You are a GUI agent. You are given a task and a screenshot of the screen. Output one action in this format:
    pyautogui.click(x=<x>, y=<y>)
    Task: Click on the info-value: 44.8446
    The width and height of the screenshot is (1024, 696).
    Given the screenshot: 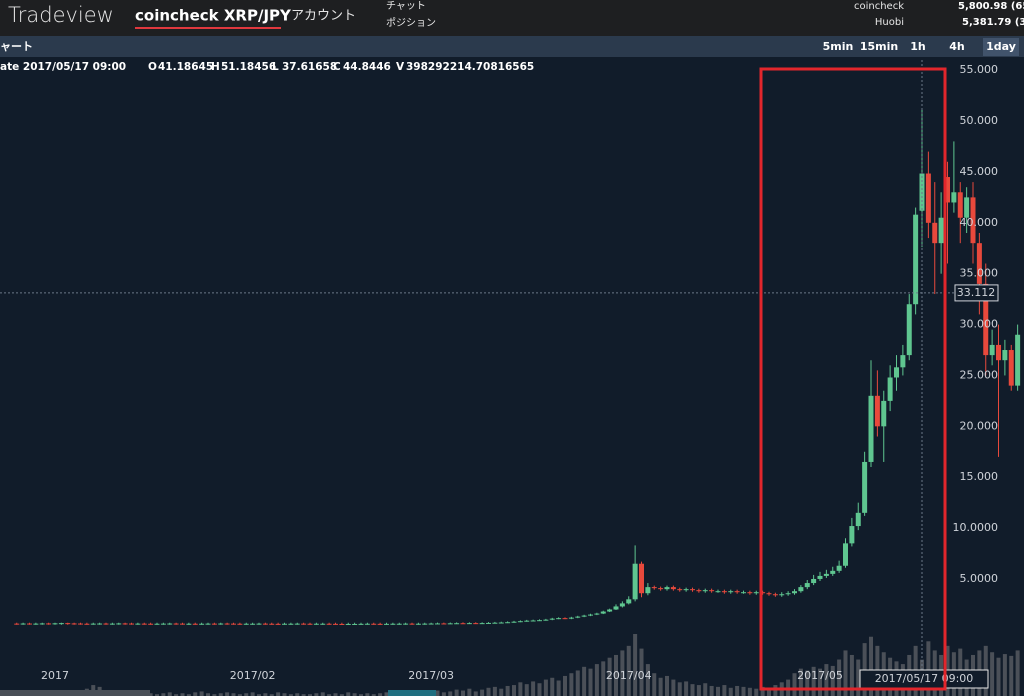 What is the action you would take?
    pyautogui.click(x=367, y=67)
    